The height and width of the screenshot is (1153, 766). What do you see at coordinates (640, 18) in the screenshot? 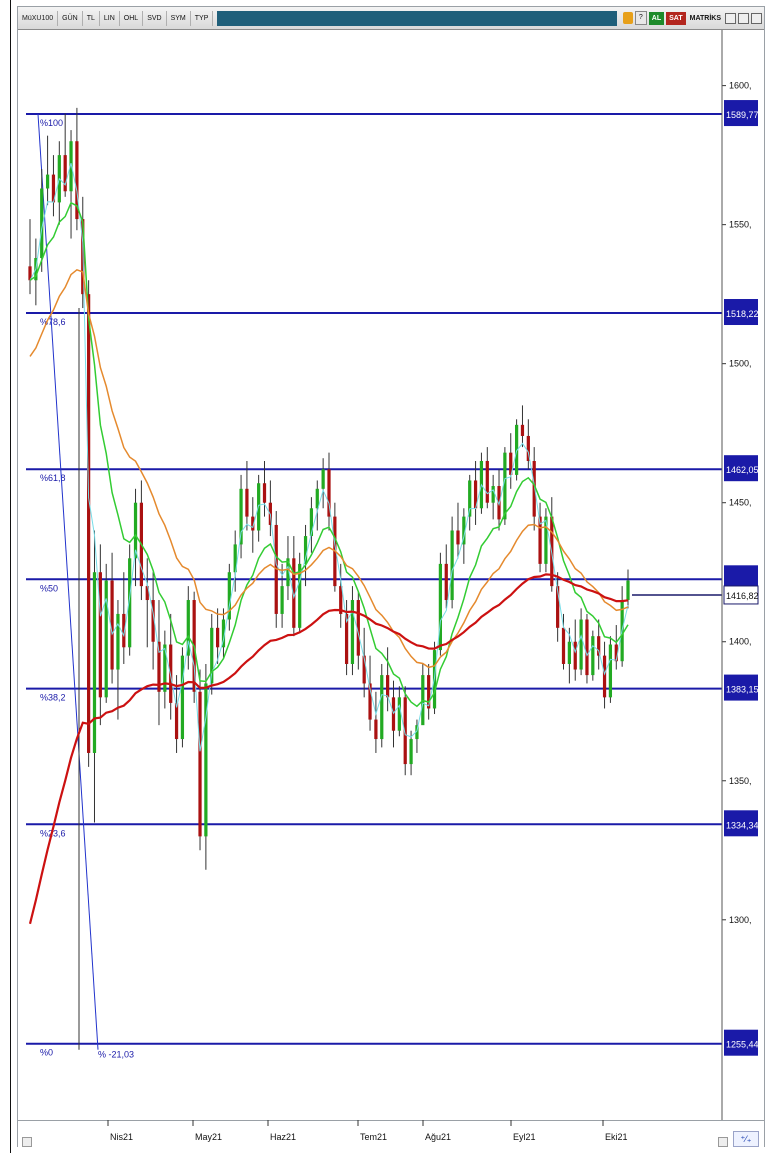
I see `question-icon: ?` at bounding box center [640, 18].